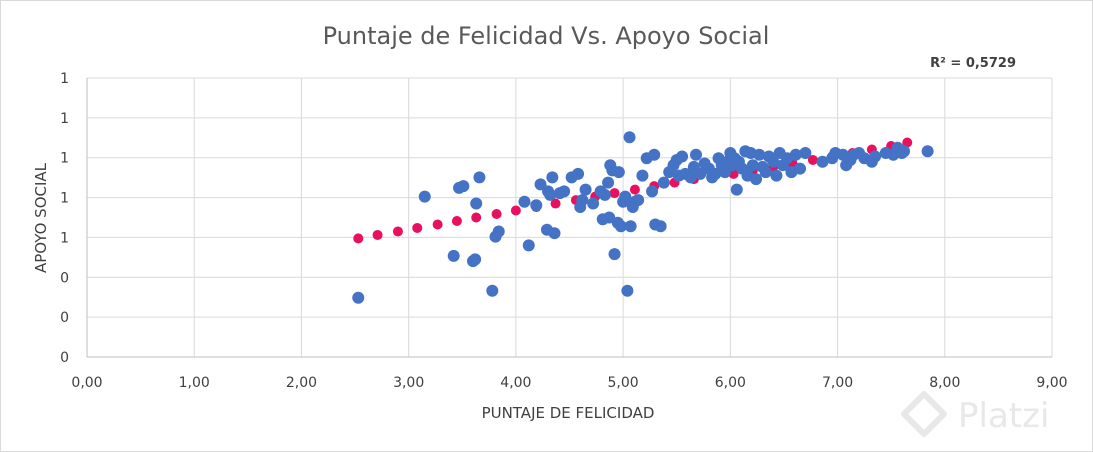 The width and height of the screenshot is (1093, 452). What do you see at coordinates (1003, 416) in the screenshot?
I see `watermark-text: Platzi` at bounding box center [1003, 416].